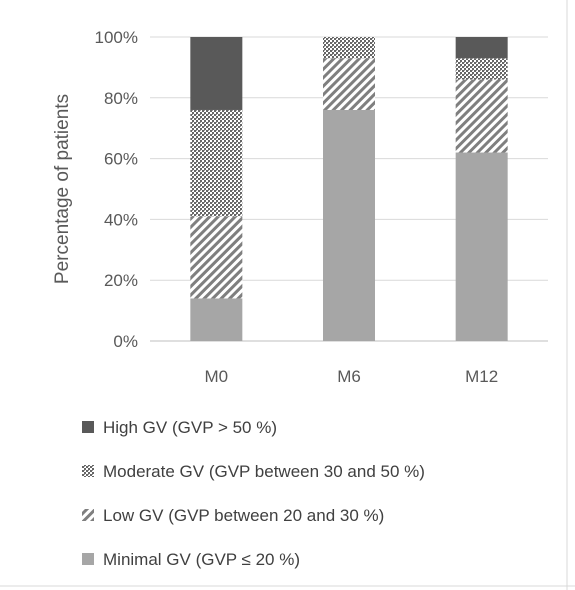 The height and width of the screenshot is (590, 575). Describe the element at coordinates (190, 427) in the screenshot. I see `legend-label: High GV (GVP > 50 %)` at that location.